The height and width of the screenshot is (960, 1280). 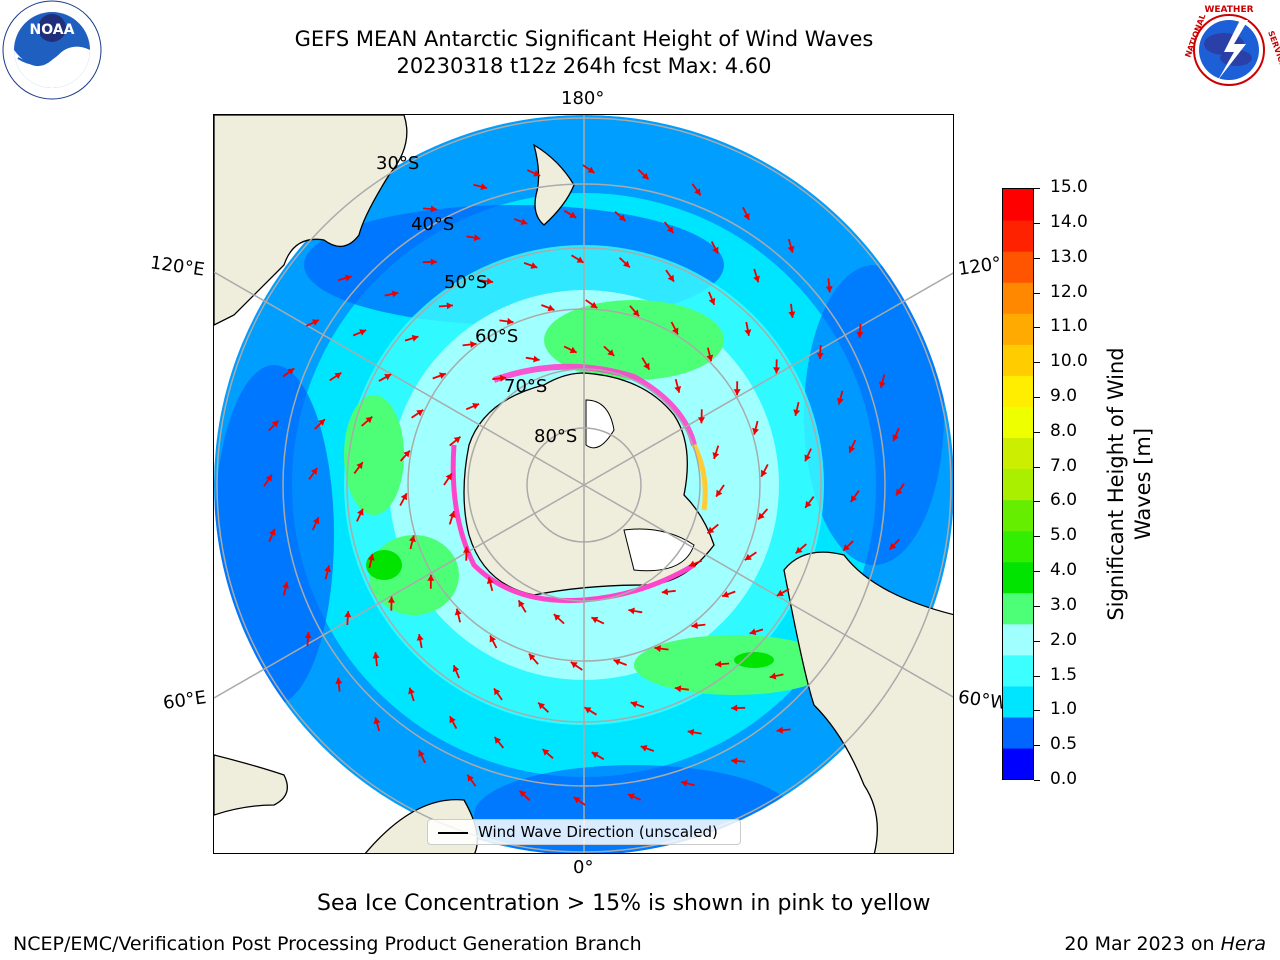 I want to click on noaa-logo: NOAA, so click(x=52, y=50).